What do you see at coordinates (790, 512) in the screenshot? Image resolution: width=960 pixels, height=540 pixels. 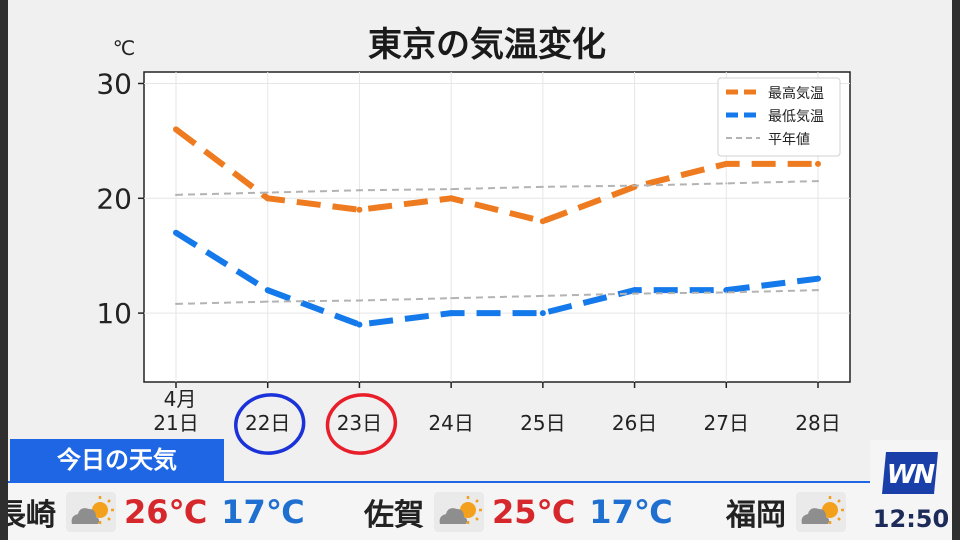 I see `city-fukuoka: 福岡` at bounding box center [790, 512].